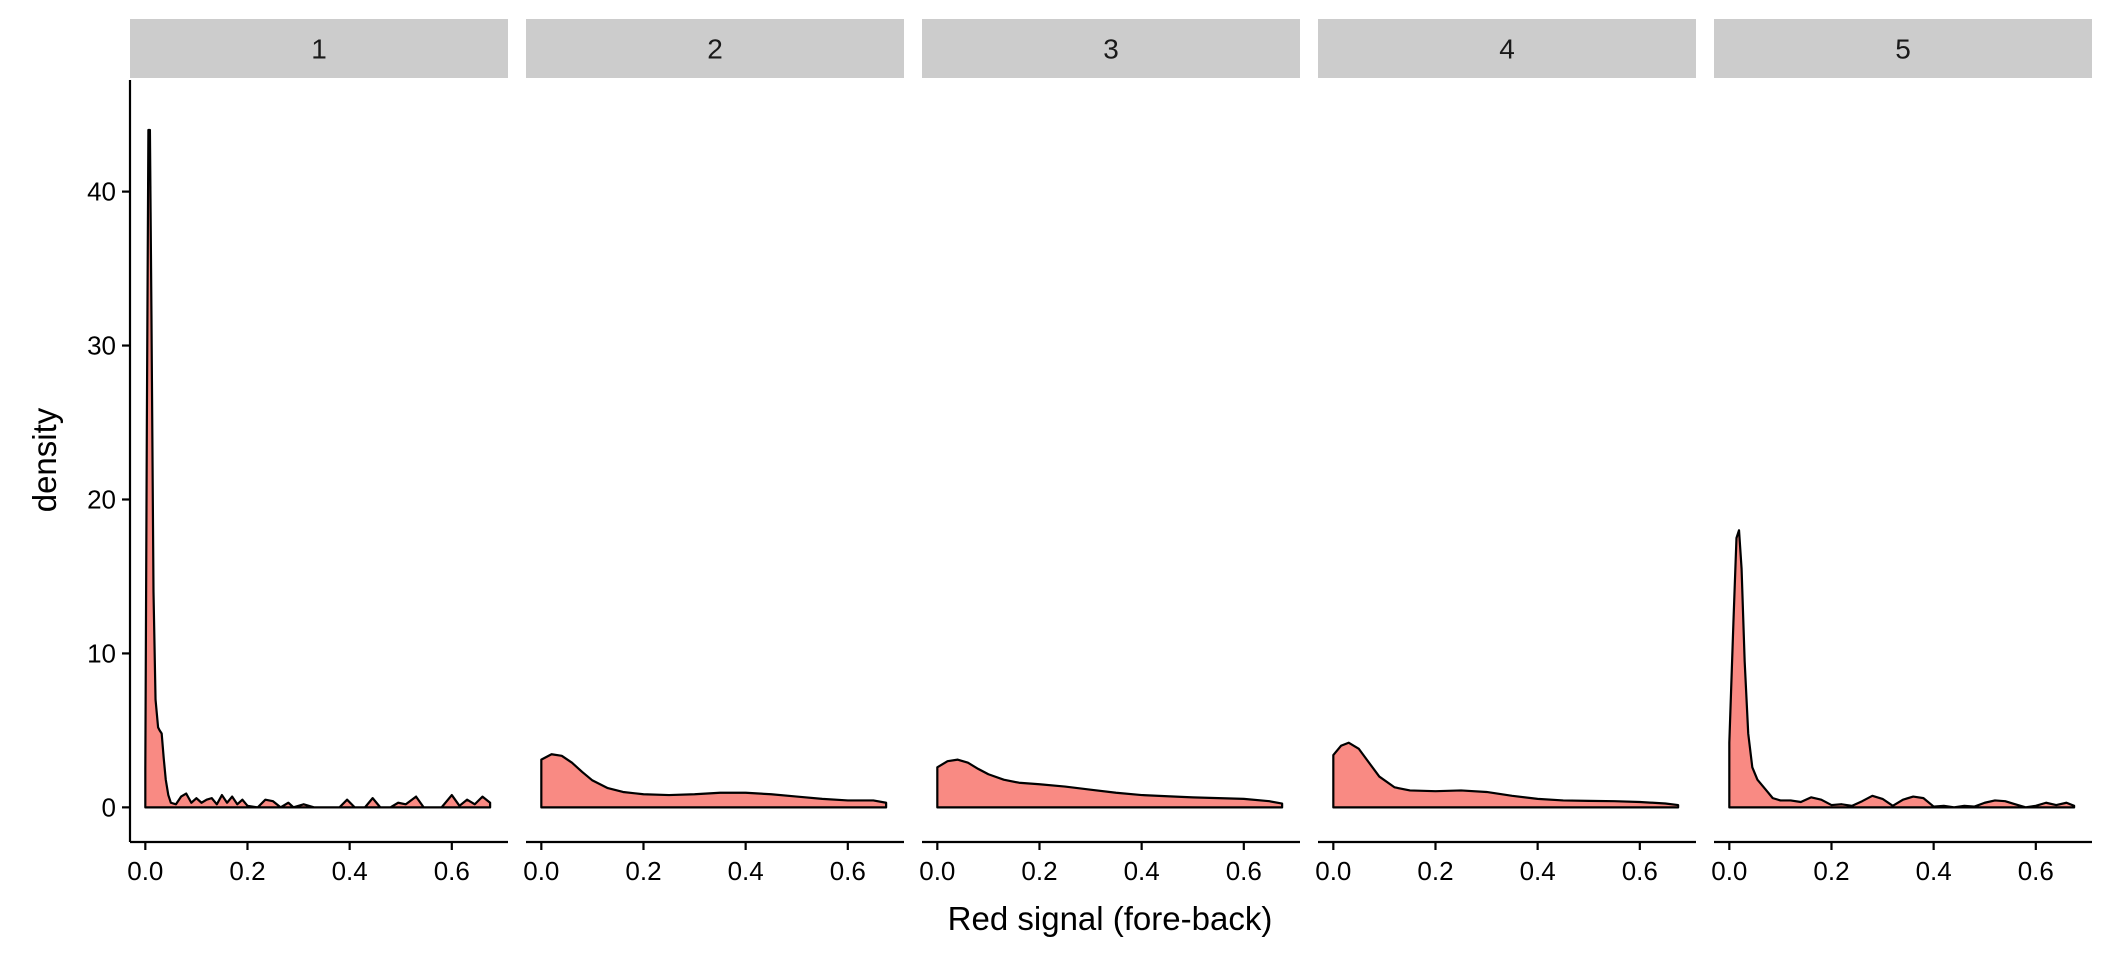  I want to click on facet-strip-label: 2, so click(715, 49).